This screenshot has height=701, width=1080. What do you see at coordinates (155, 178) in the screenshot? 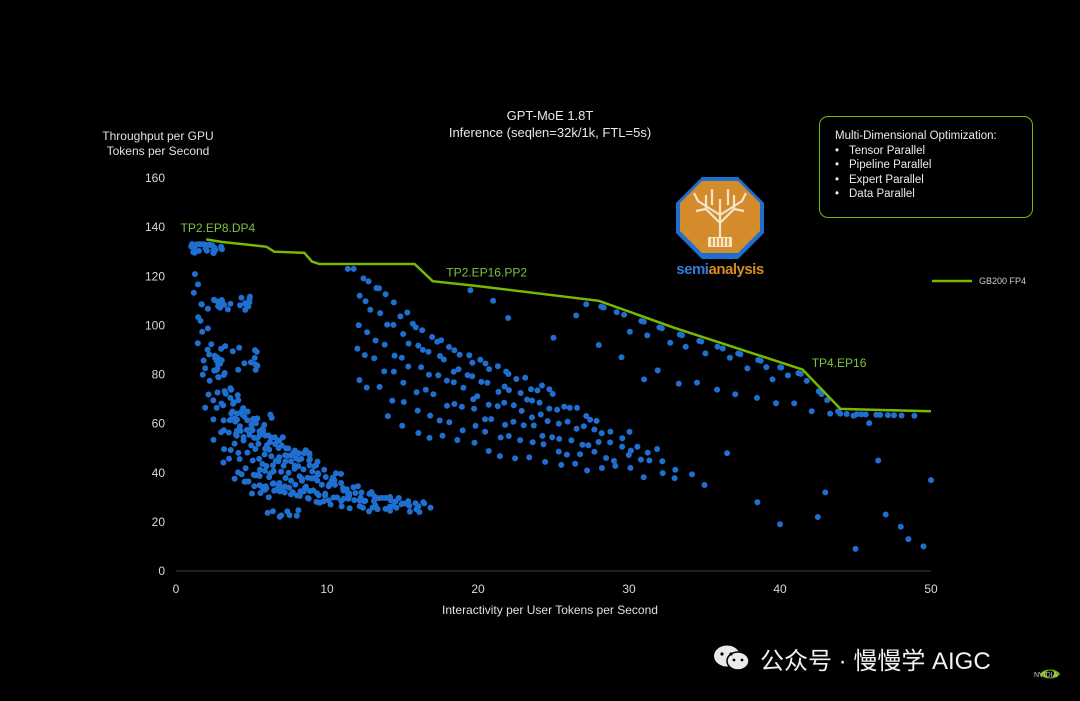
I see `y-tick-label: 160` at bounding box center [155, 178].